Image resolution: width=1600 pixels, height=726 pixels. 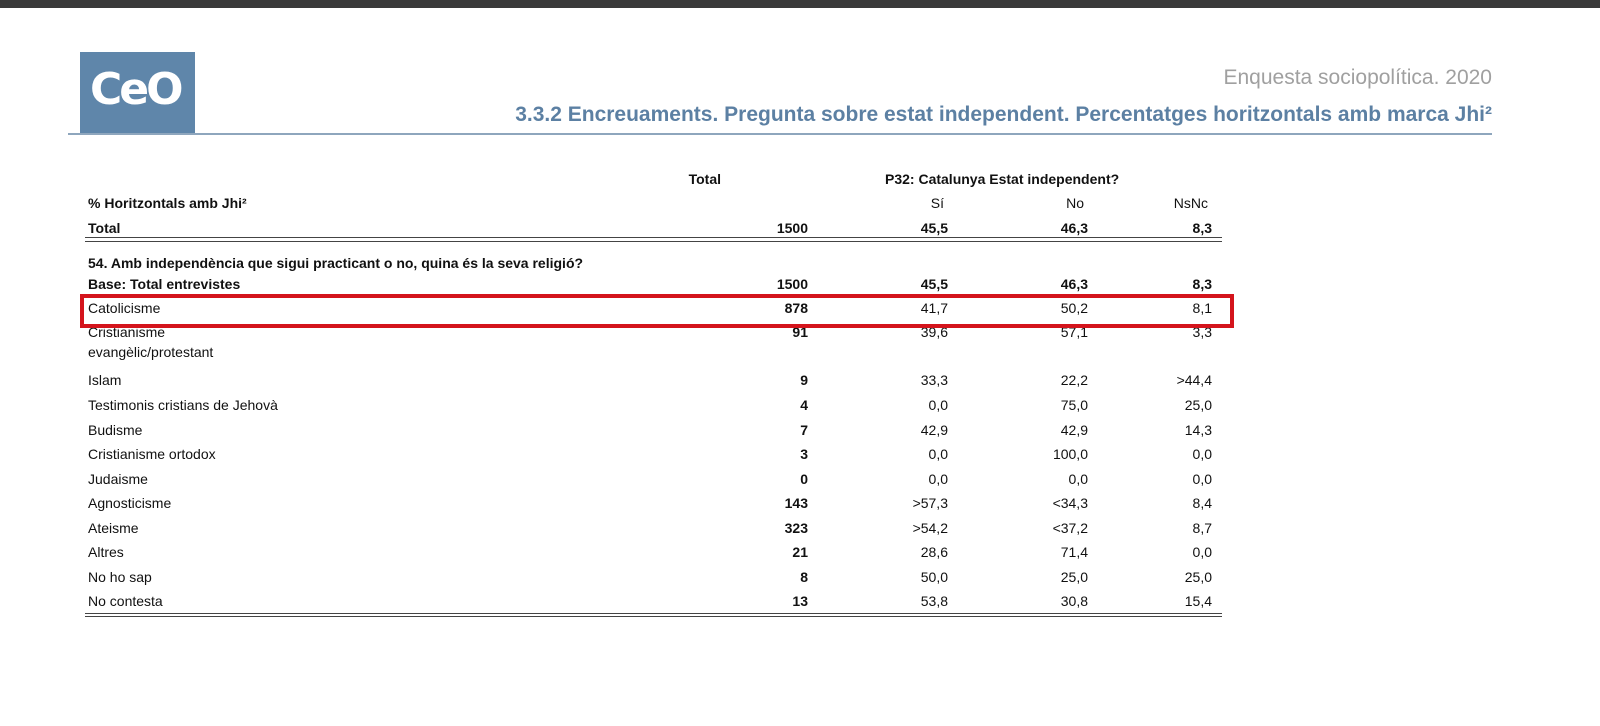 What do you see at coordinates (1202, 332) in the screenshot?
I see `cell-value: 3,3` at bounding box center [1202, 332].